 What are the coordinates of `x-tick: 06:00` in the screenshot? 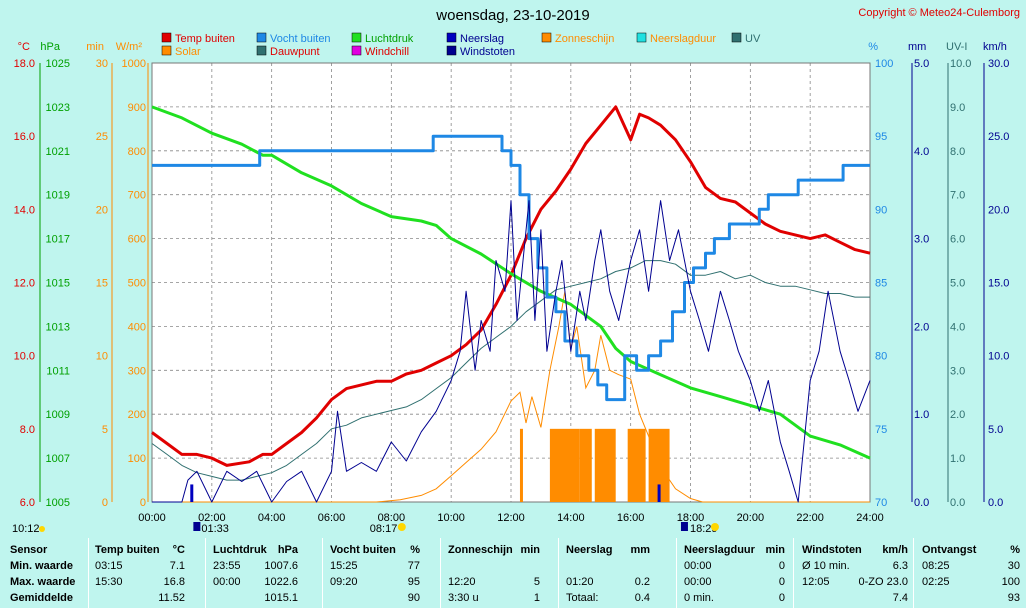 It's located at (332, 518).